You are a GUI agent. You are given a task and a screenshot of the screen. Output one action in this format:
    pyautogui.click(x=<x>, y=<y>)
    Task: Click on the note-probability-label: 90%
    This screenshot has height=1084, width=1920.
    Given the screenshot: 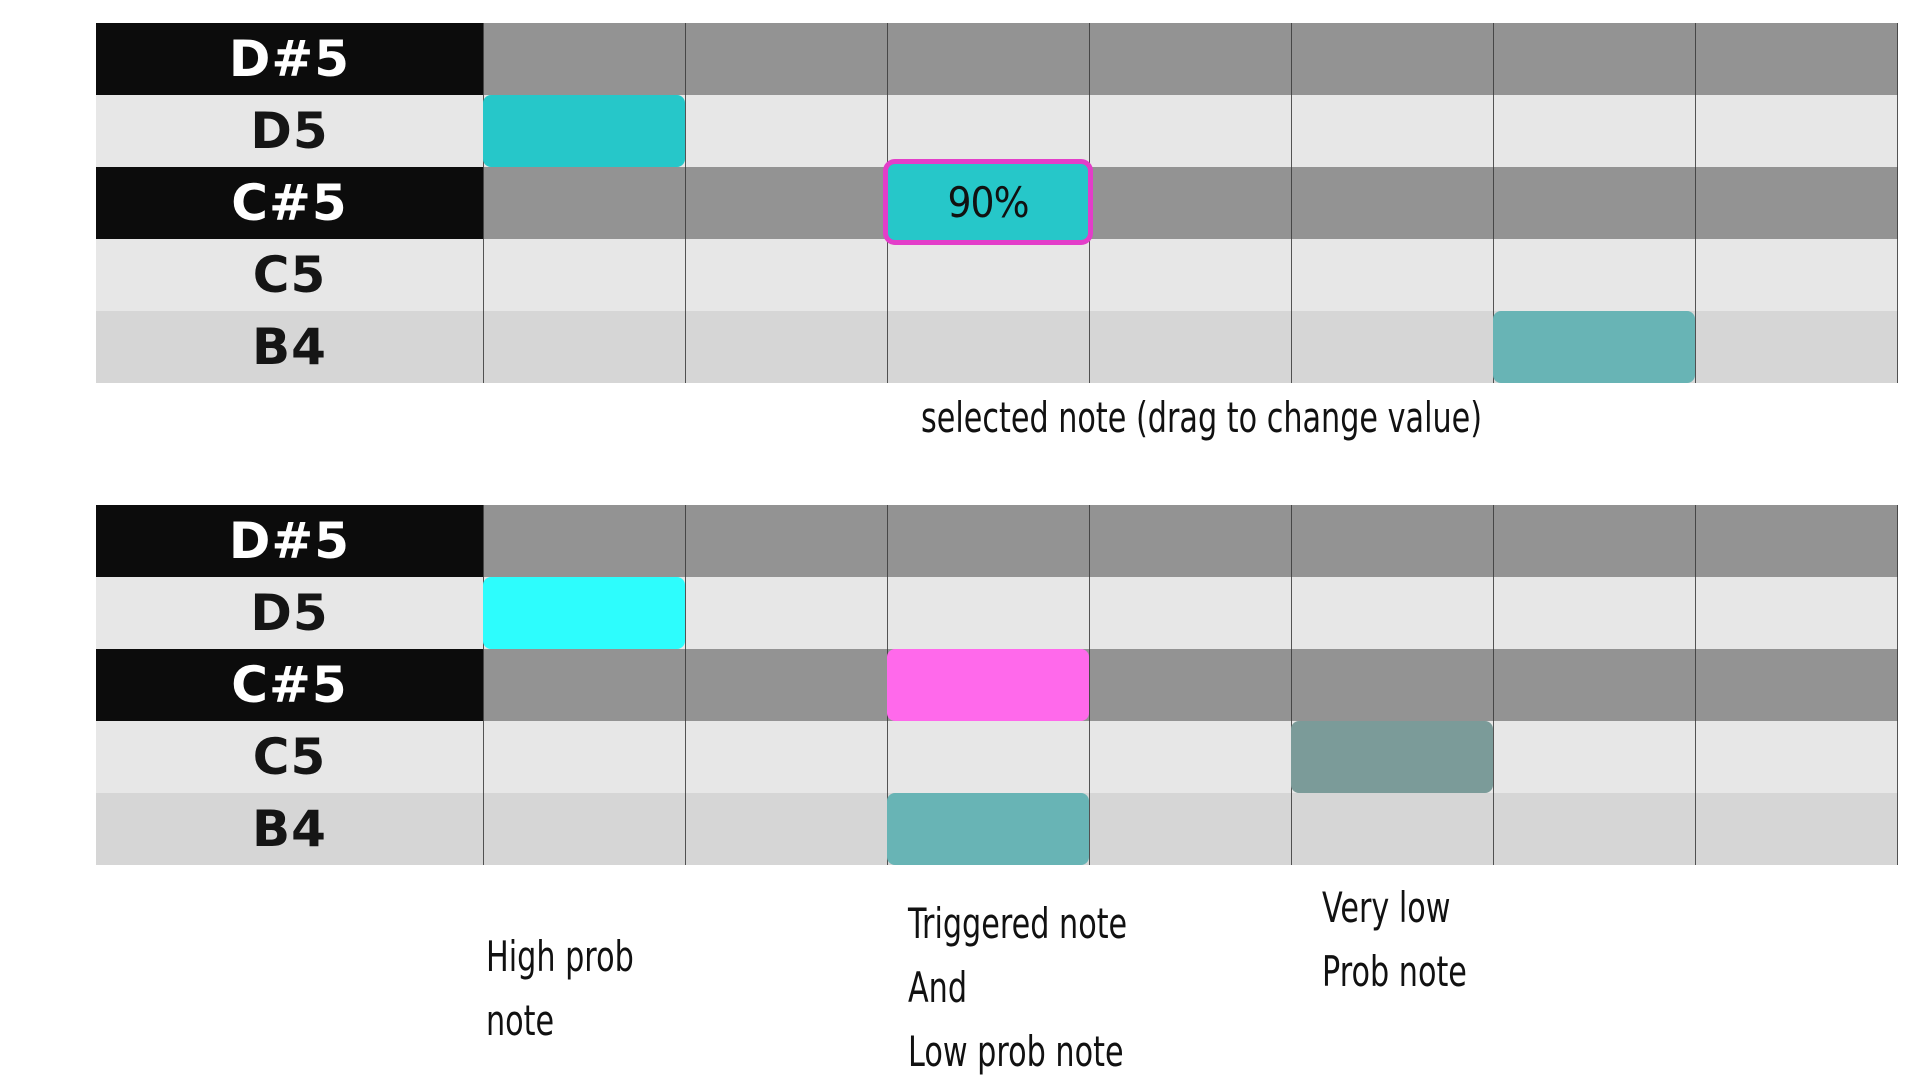 What is the action you would take?
    pyautogui.click(x=988, y=202)
    